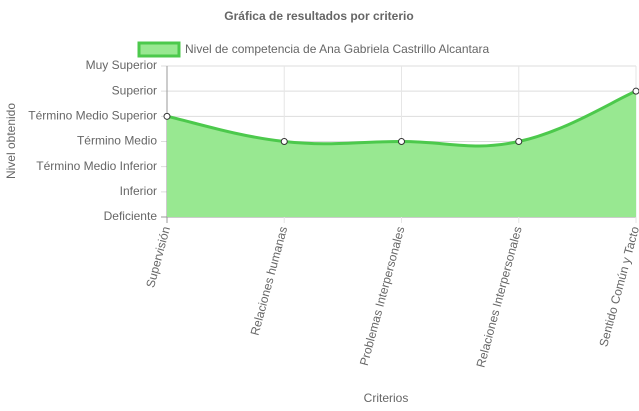 The width and height of the screenshot is (639, 411). What do you see at coordinates (138, 191) in the screenshot?
I see `y-tick-label: Inferior` at bounding box center [138, 191].